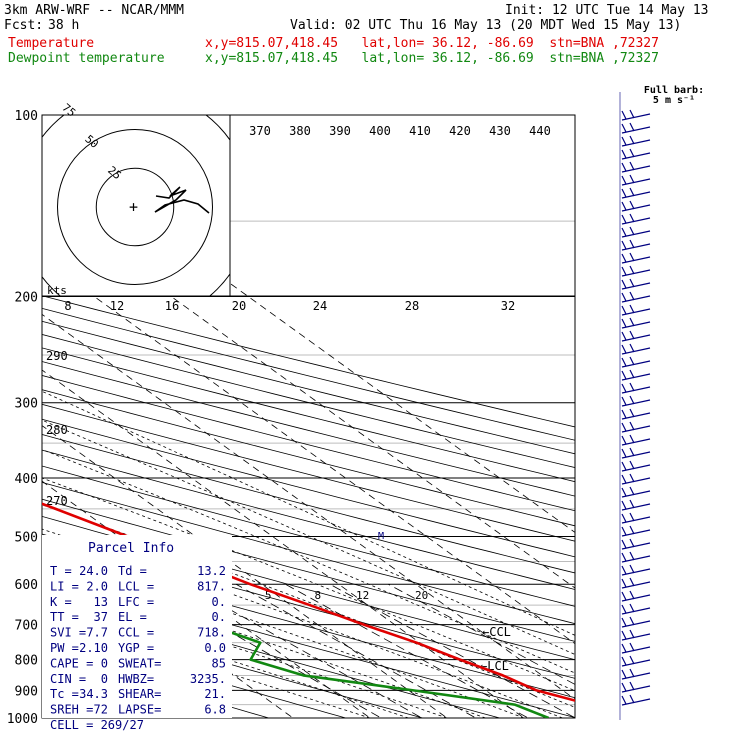  What do you see at coordinates (494, 666) in the screenshot?
I see `lcl-marker: ←LCL` at bounding box center [494, 666].